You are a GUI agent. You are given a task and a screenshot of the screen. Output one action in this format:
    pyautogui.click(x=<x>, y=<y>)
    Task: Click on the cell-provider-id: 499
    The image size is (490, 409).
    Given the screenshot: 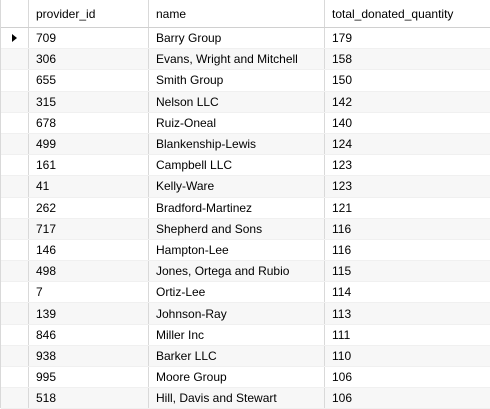 What is the action you would take?
    pyautogui.click(x=89, y=144)
    